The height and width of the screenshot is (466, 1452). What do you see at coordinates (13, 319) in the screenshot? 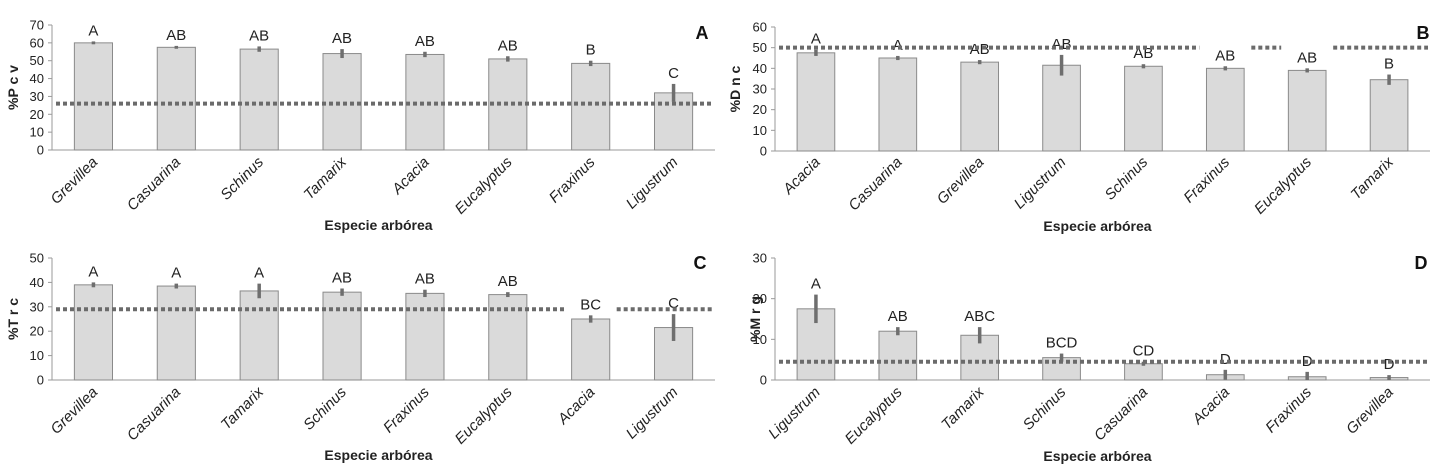
I see `y-axis-title: %T r c` at bounding box center [13, 319].